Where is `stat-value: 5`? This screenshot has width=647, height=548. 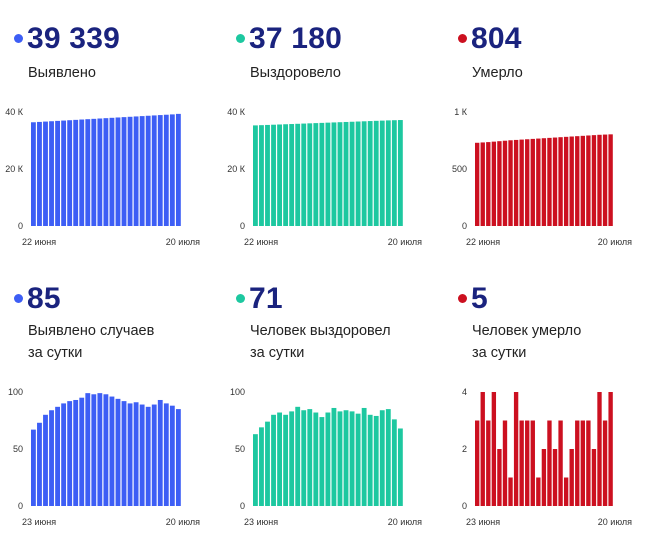 stat-value: 5 is located at coordinates (479, 298).